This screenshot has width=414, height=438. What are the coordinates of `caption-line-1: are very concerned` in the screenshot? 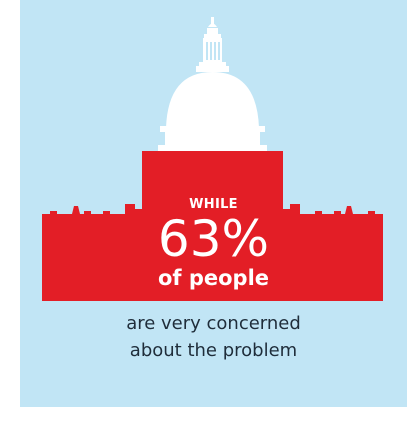 It's located at (213, 323).